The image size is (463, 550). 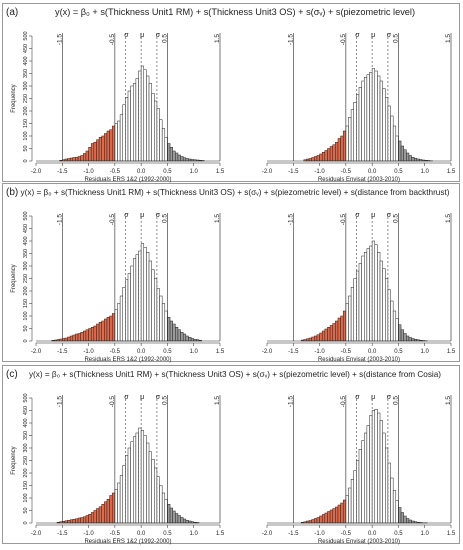 What do you see at coordinates (141, 352) in the screenshot?
I see `x-tick-label: 0.0` at bounding box center [141, 352].